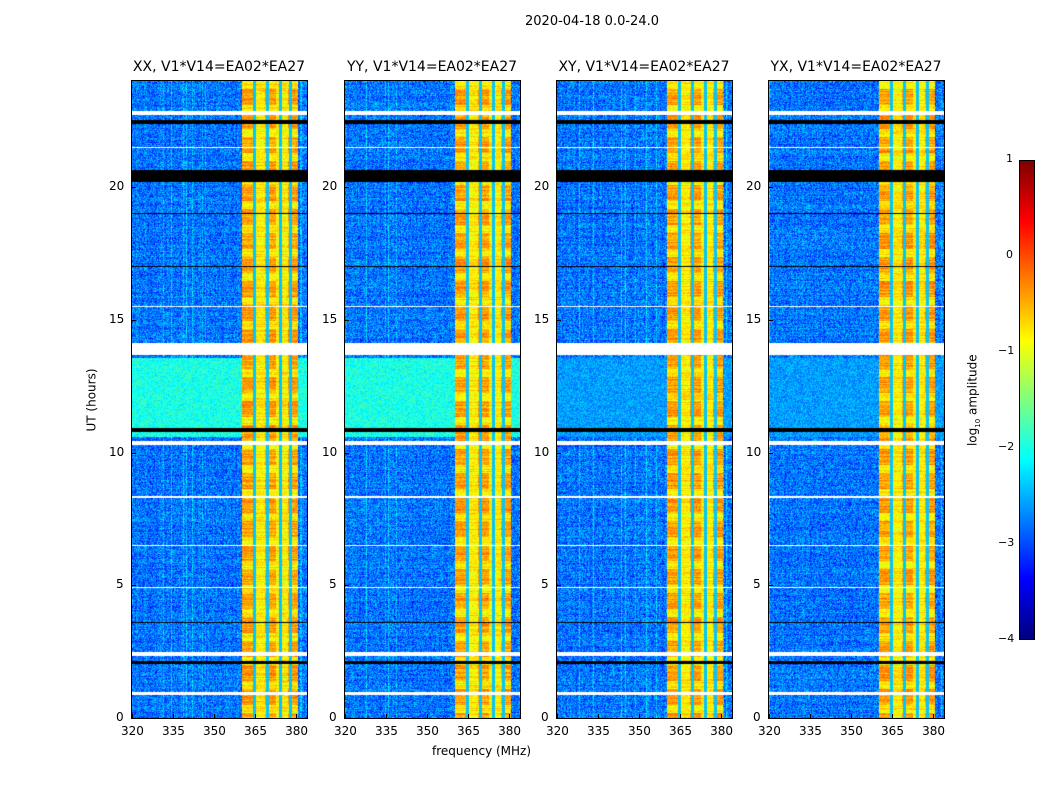 Image resolution: width=1050 pixels, height=800 pixels. Describe the element at coordinates (432, 67) in the screenshot. I see `panel-title: YY, V1*V14=EA02*EA27` at that location.